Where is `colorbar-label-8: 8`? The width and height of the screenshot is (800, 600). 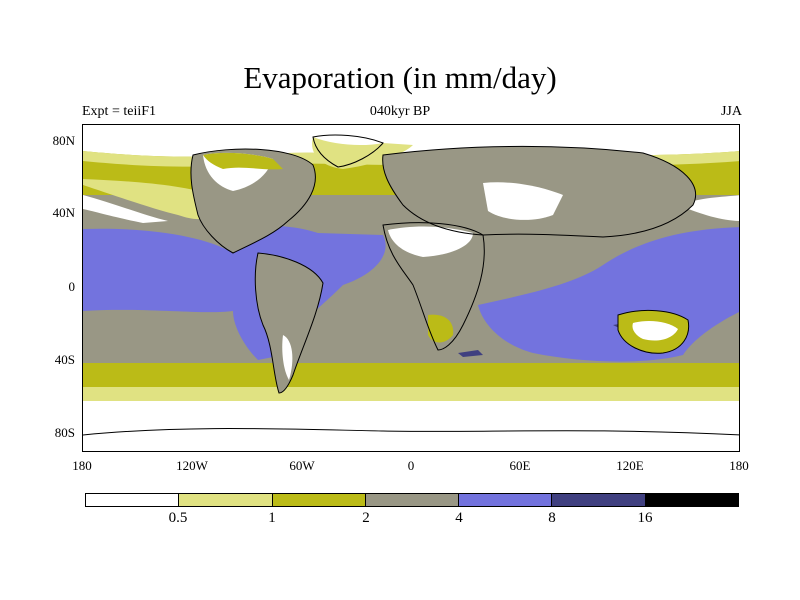 colorbar-label-8: 8 is located at coordinates (552, 518).